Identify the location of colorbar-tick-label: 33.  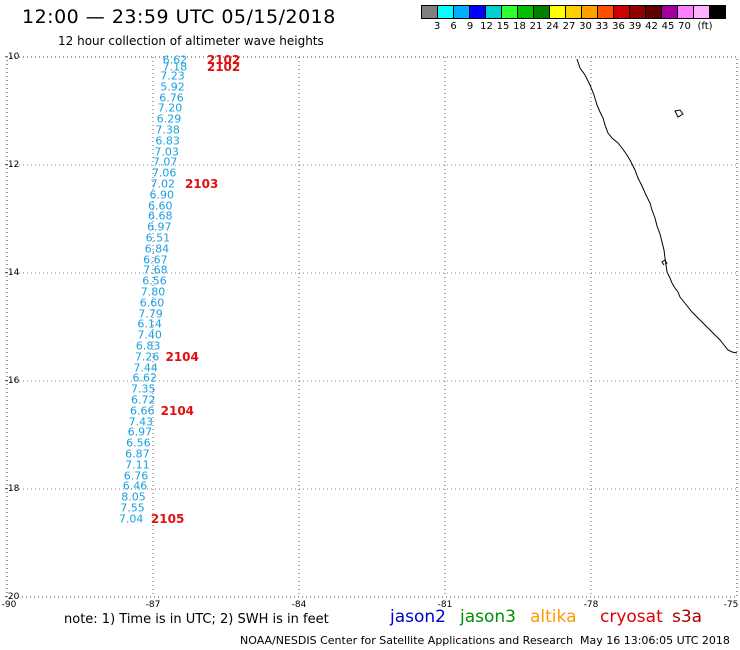
(602, 26).